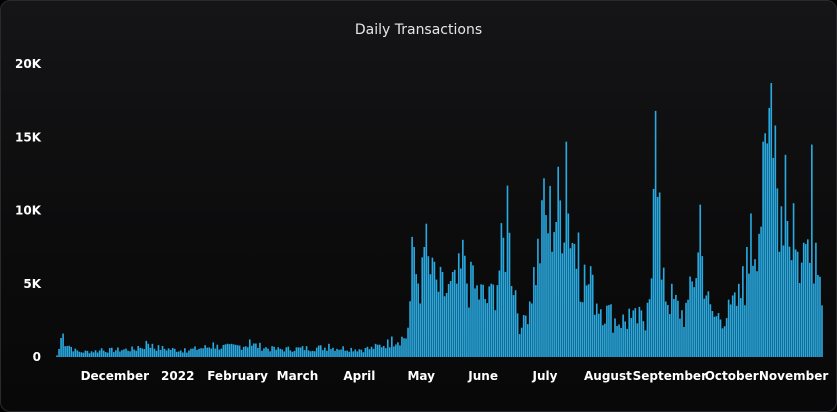 The width and height of the screenshot is (837, 412). What do you see at coordinates (421, 376) in the screenshot?
I see `x-tick-label: May` at bounding box center [421, 376].